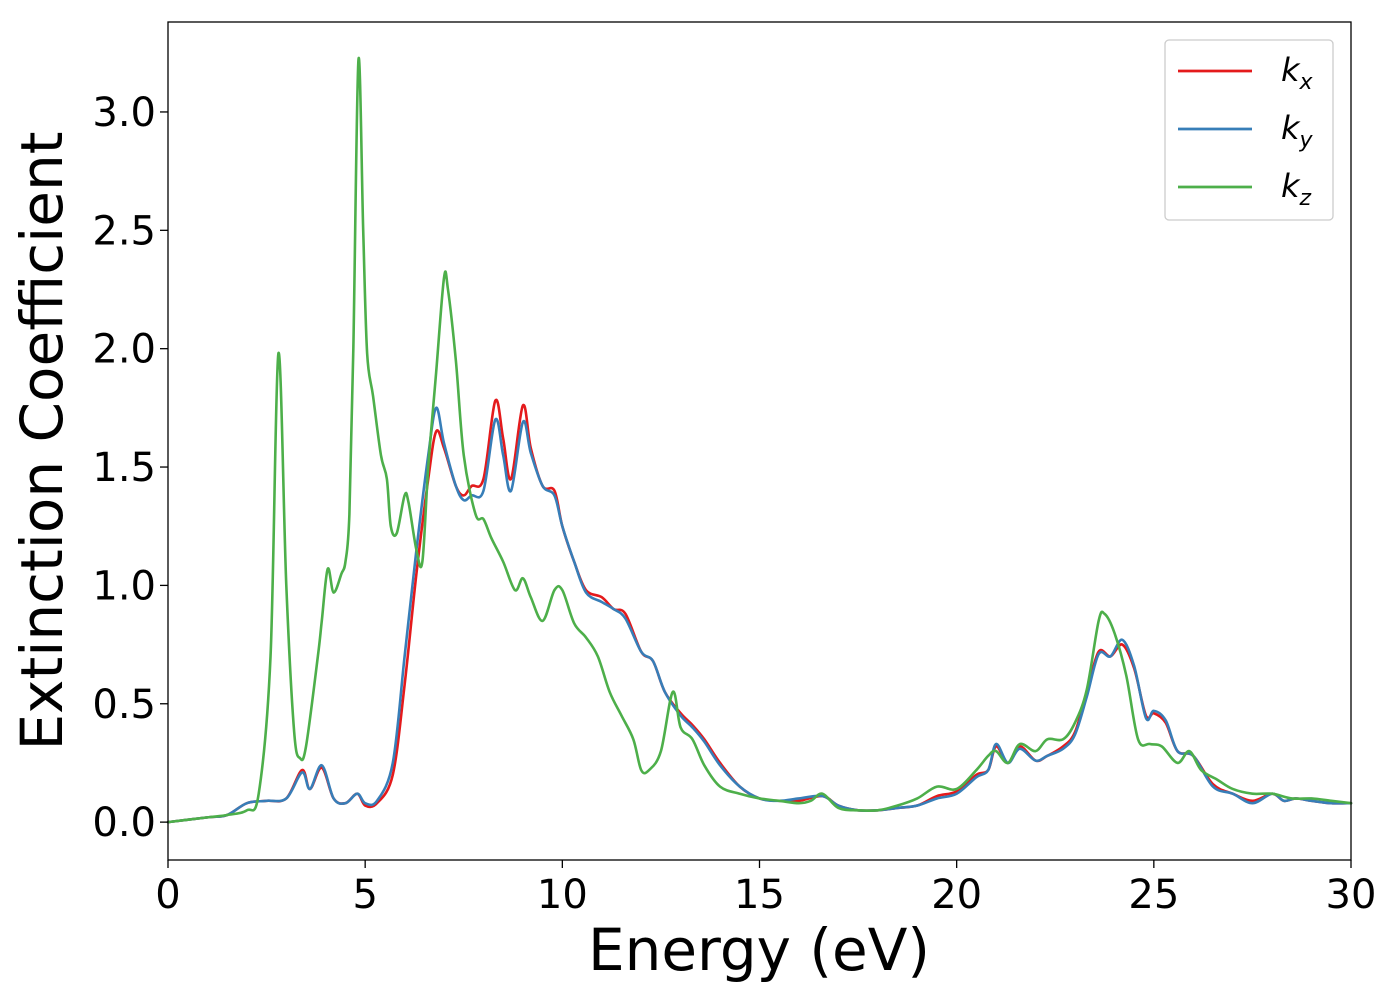 This screenshot has width=1400, height=1000. What do you see at coordinates (124, 113) in the screenshot?
I see `y-tick-label: 3.0` at bounding box center [124, 113].